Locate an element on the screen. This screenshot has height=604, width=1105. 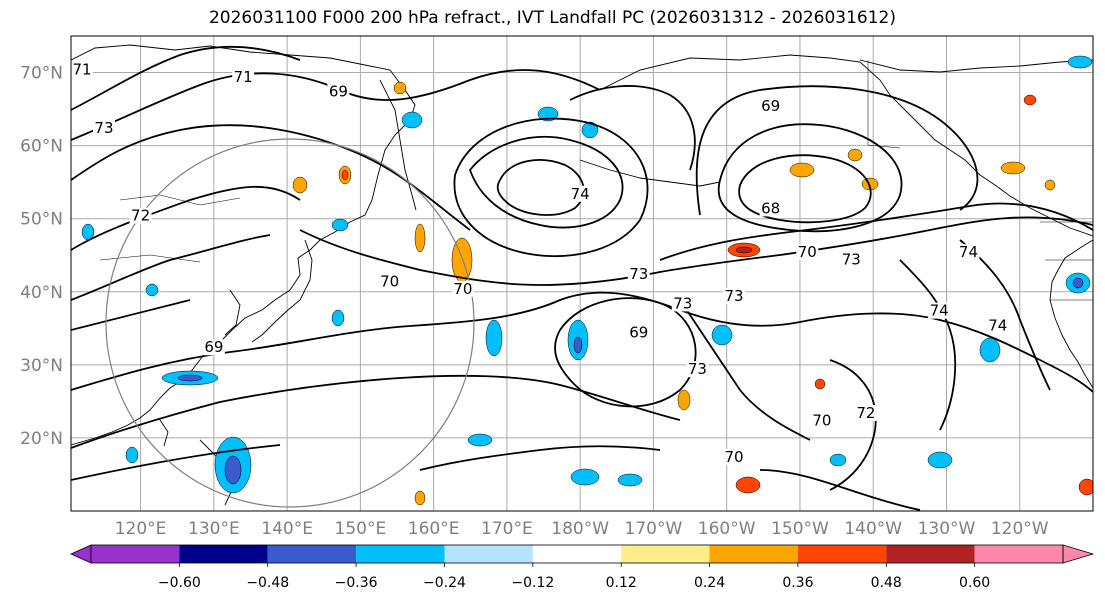
lat-label: 60°N is located at coordinates (41, 147).